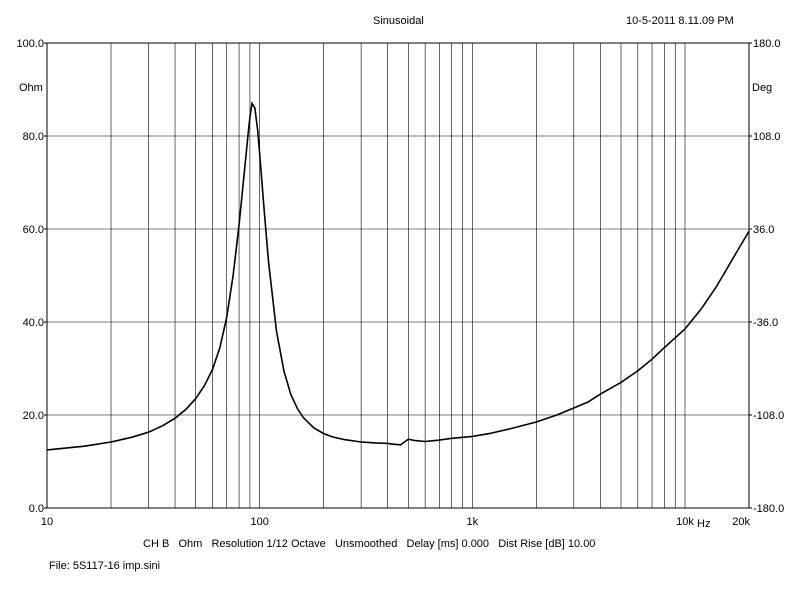 Image resolution: width=800 pixels, height=600 pixels. What do you see at coordinates (767, 44) in the screenshot?
I see `y2-tick-label: 180.0` at bounding box center [767, 44].